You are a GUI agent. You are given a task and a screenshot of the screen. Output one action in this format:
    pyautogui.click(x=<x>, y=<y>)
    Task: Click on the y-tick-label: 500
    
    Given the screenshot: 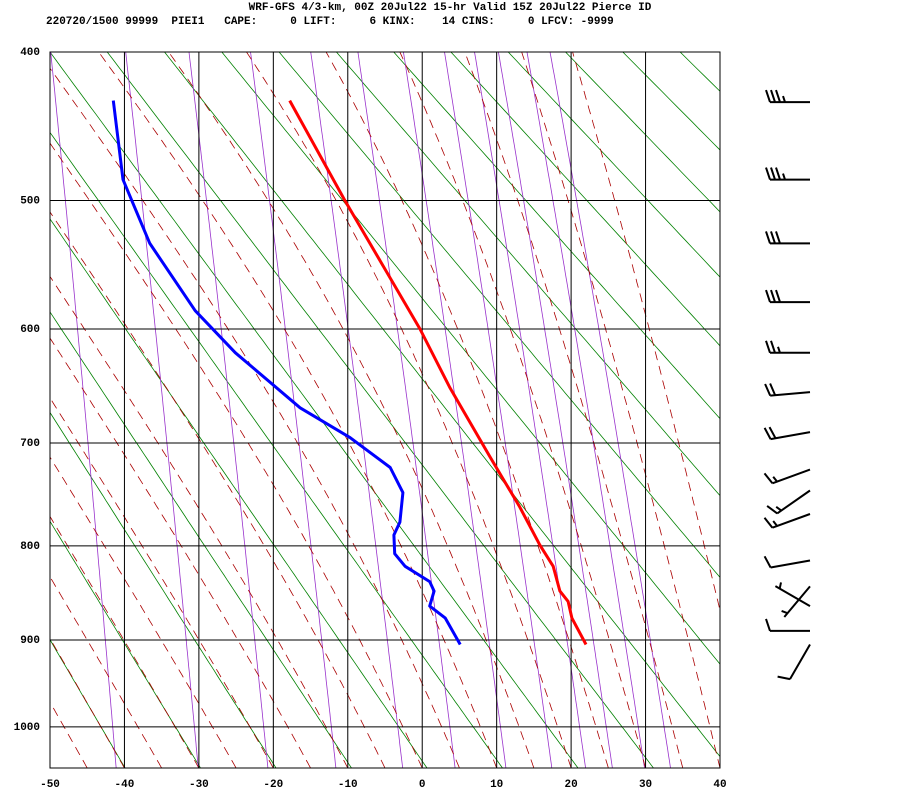 What is the action you would take?
    pyautogui.click(x=30, y=201)
    